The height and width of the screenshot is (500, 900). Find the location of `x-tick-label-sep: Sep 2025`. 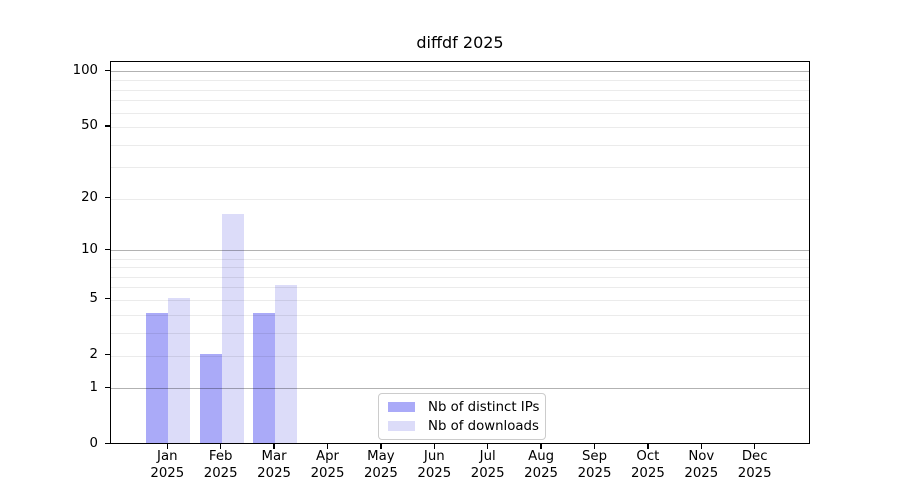

x-tick-label-sep: Sep 2025 is located at coordinates (595, 465).